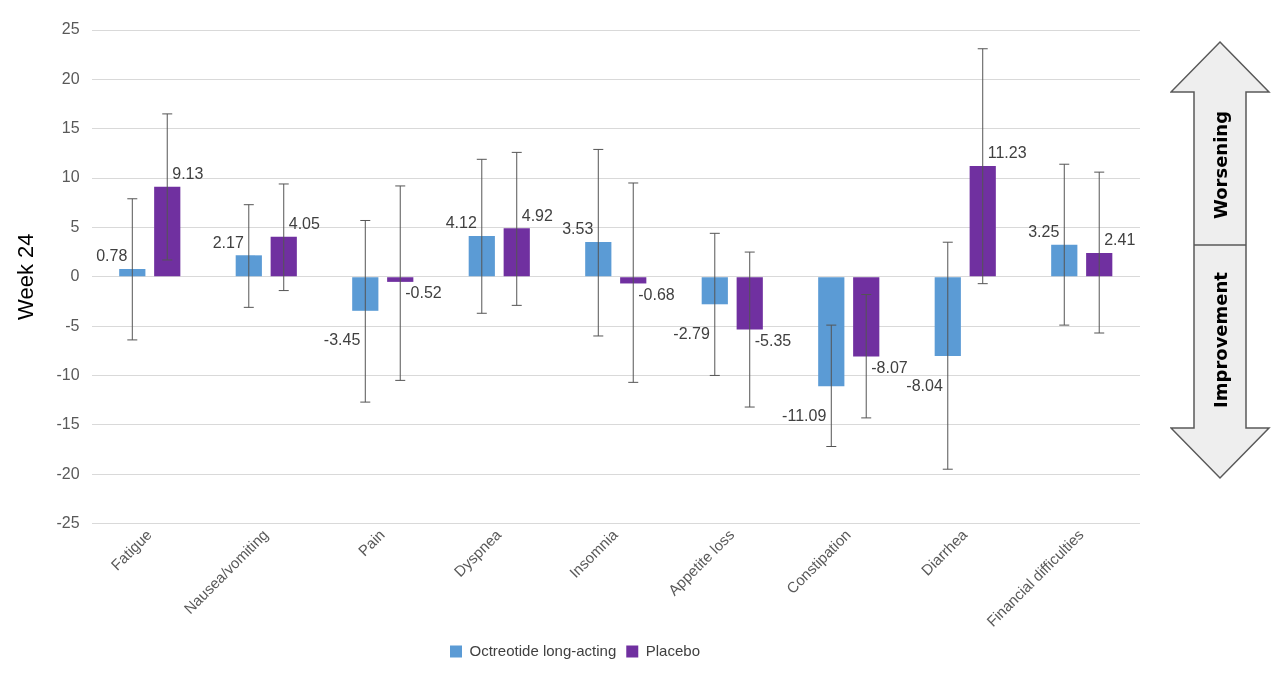 This screenshot has height=679, width=1271. Describe the element at coordinates (68, 374) in the screenshot. I see `y-tick-label: -10` at that location.